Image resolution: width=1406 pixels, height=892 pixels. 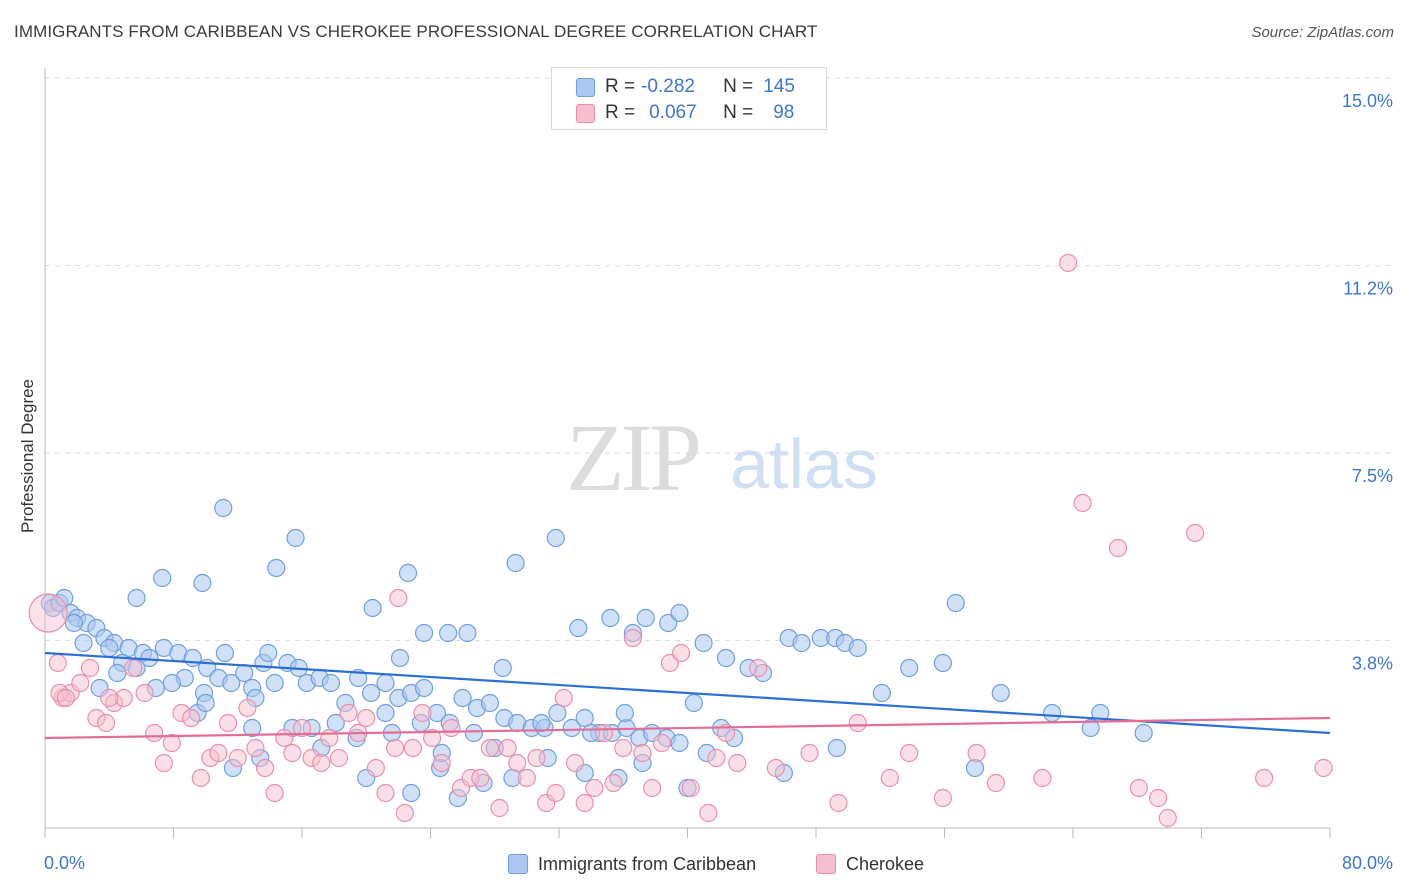 I want to click on bottom-legend-caribbean: Immigrants from Caribbean, so click(x=632, y=864).